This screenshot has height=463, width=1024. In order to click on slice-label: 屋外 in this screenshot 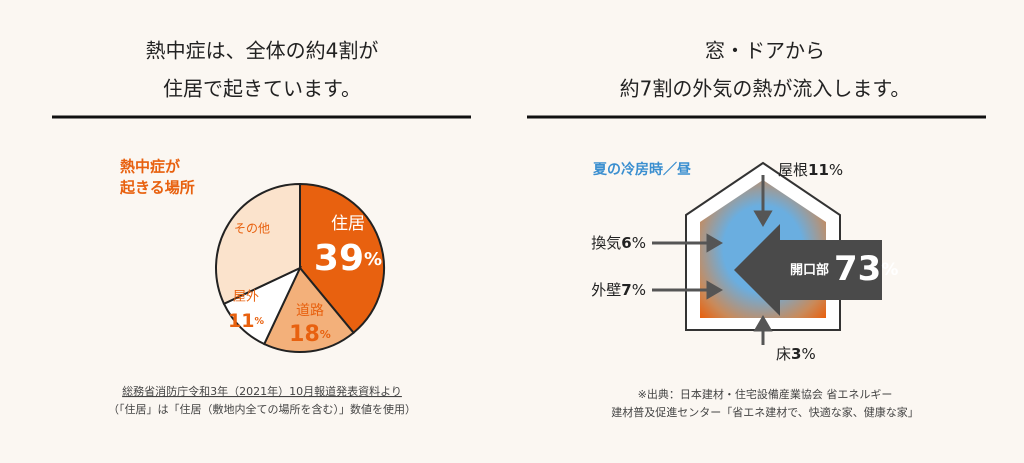, I will do `click(246, 297)`.